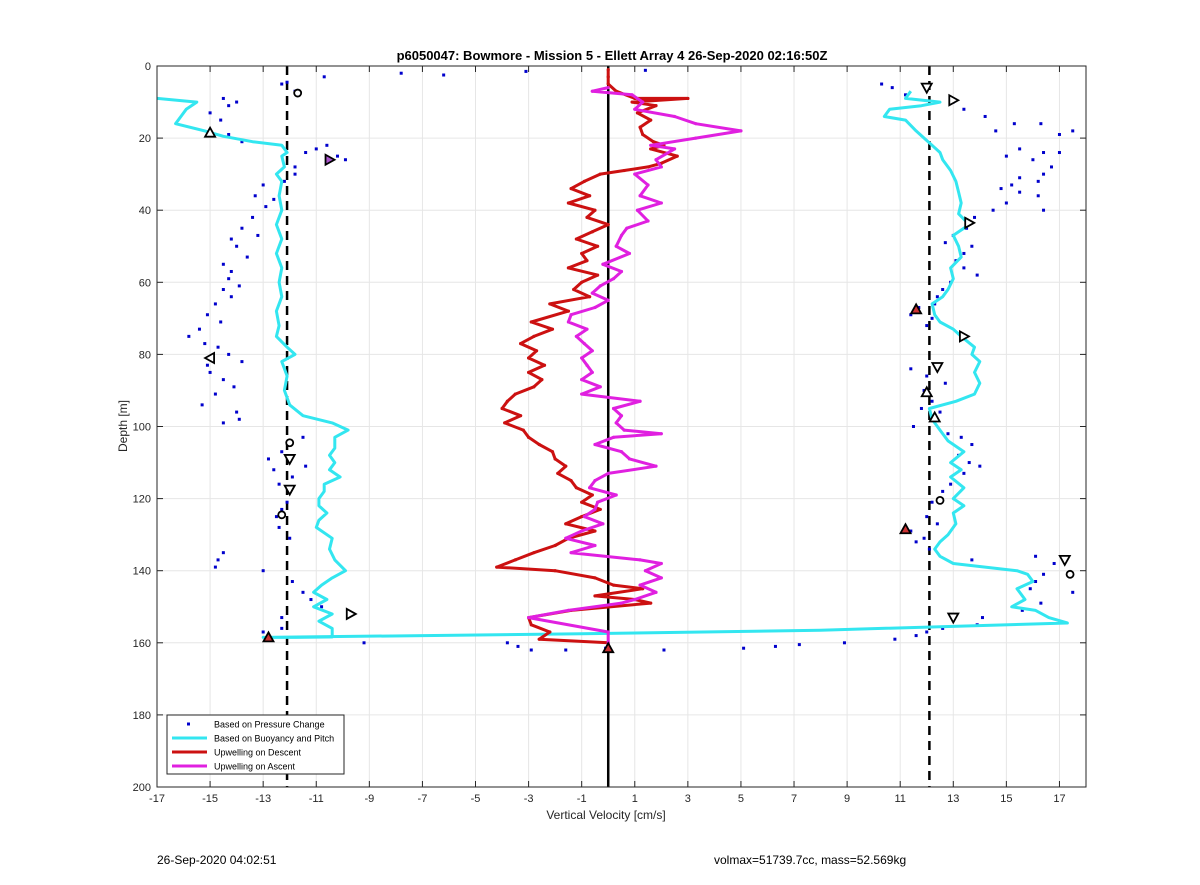 This screenshot has height=885, width=1200. I want to click on x-tick-label: 13, so click(953, 799).